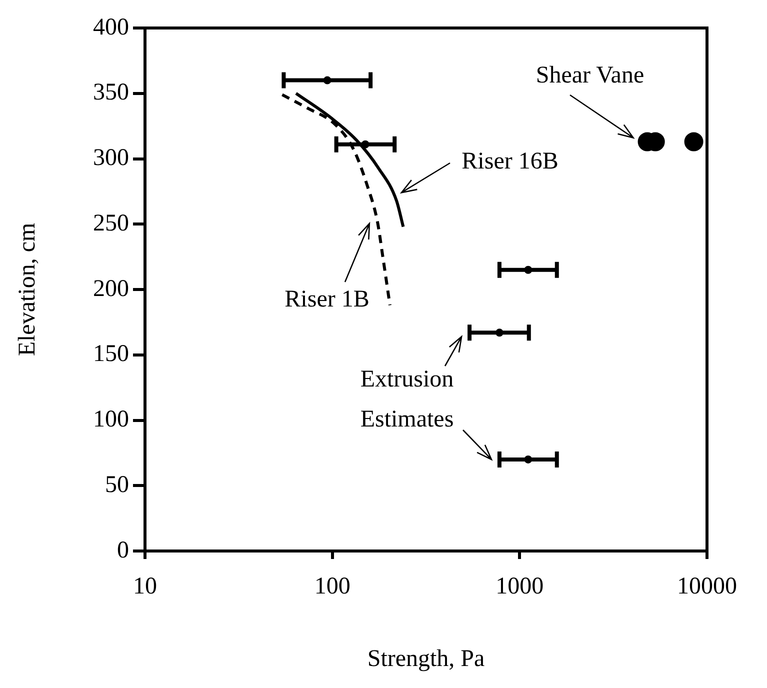 This screenshot has width=767, height=688. I want to click on y-axis-title: Elevation, cm, so click(27, 289).